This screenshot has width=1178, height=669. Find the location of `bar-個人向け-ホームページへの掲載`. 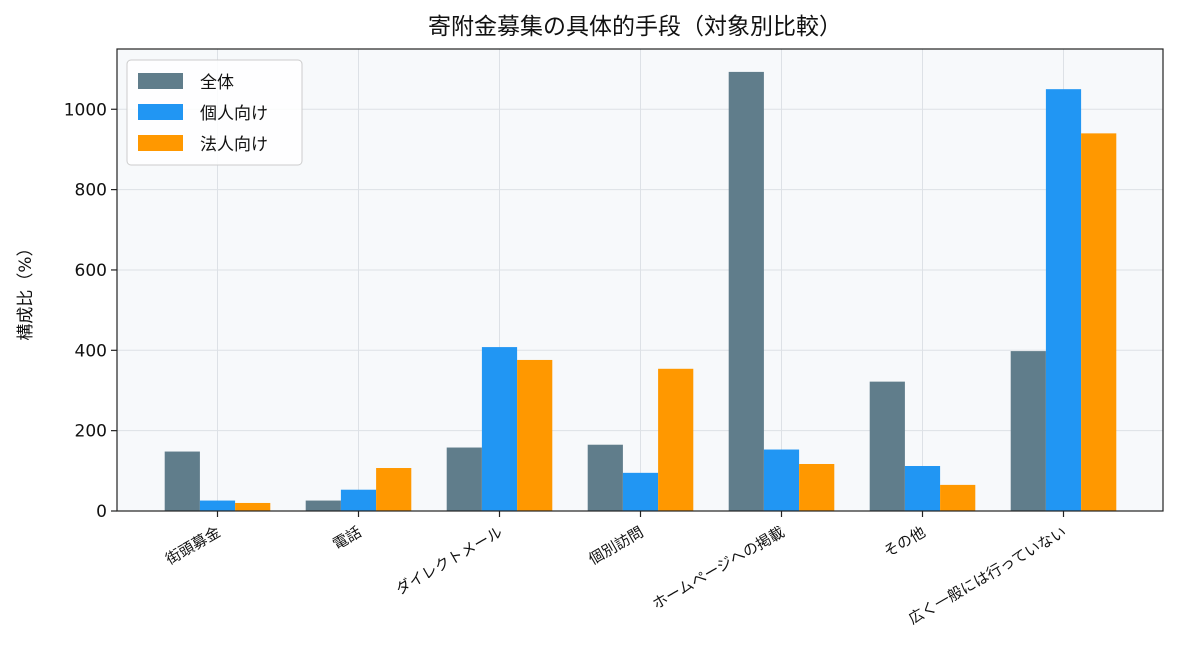

bar-個人向け-ホームページへの掲載 is located at coordinates (781, 480).